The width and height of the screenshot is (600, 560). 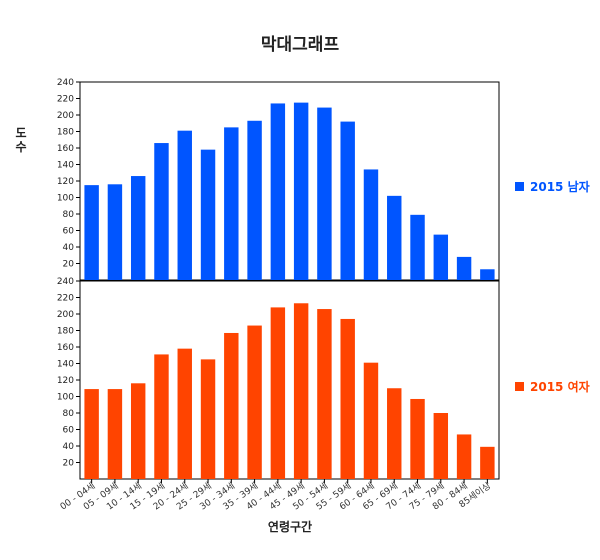 I want to click on legend-item-male: 2015 남자, so click(x=552, y=186).